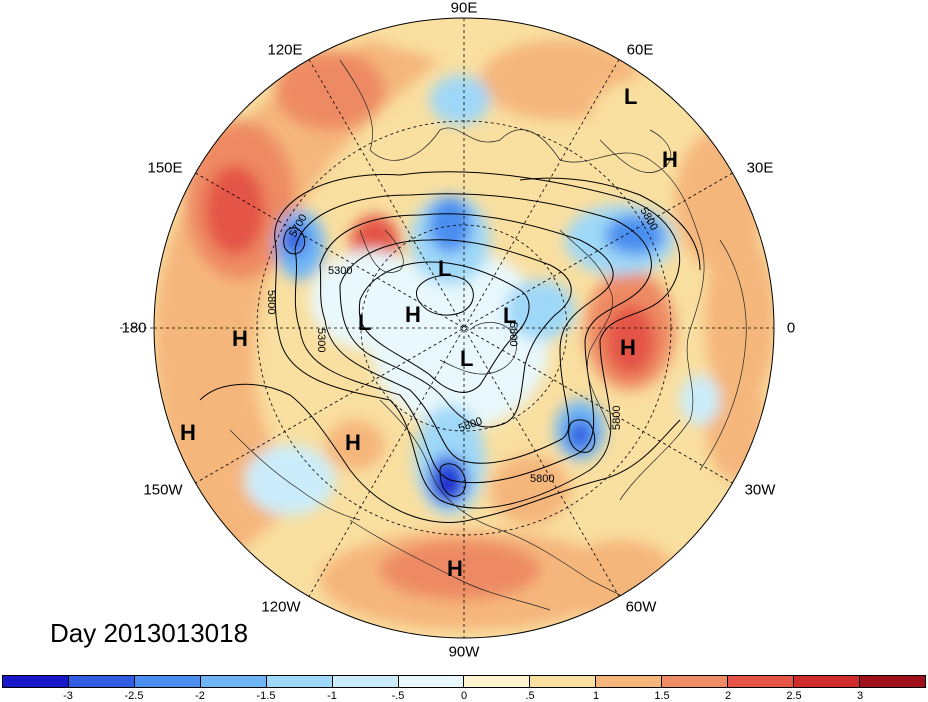  Describe the element at coordinates (760, 168) in the screenshot. I see `lon-label-30e: 30E` at that location.